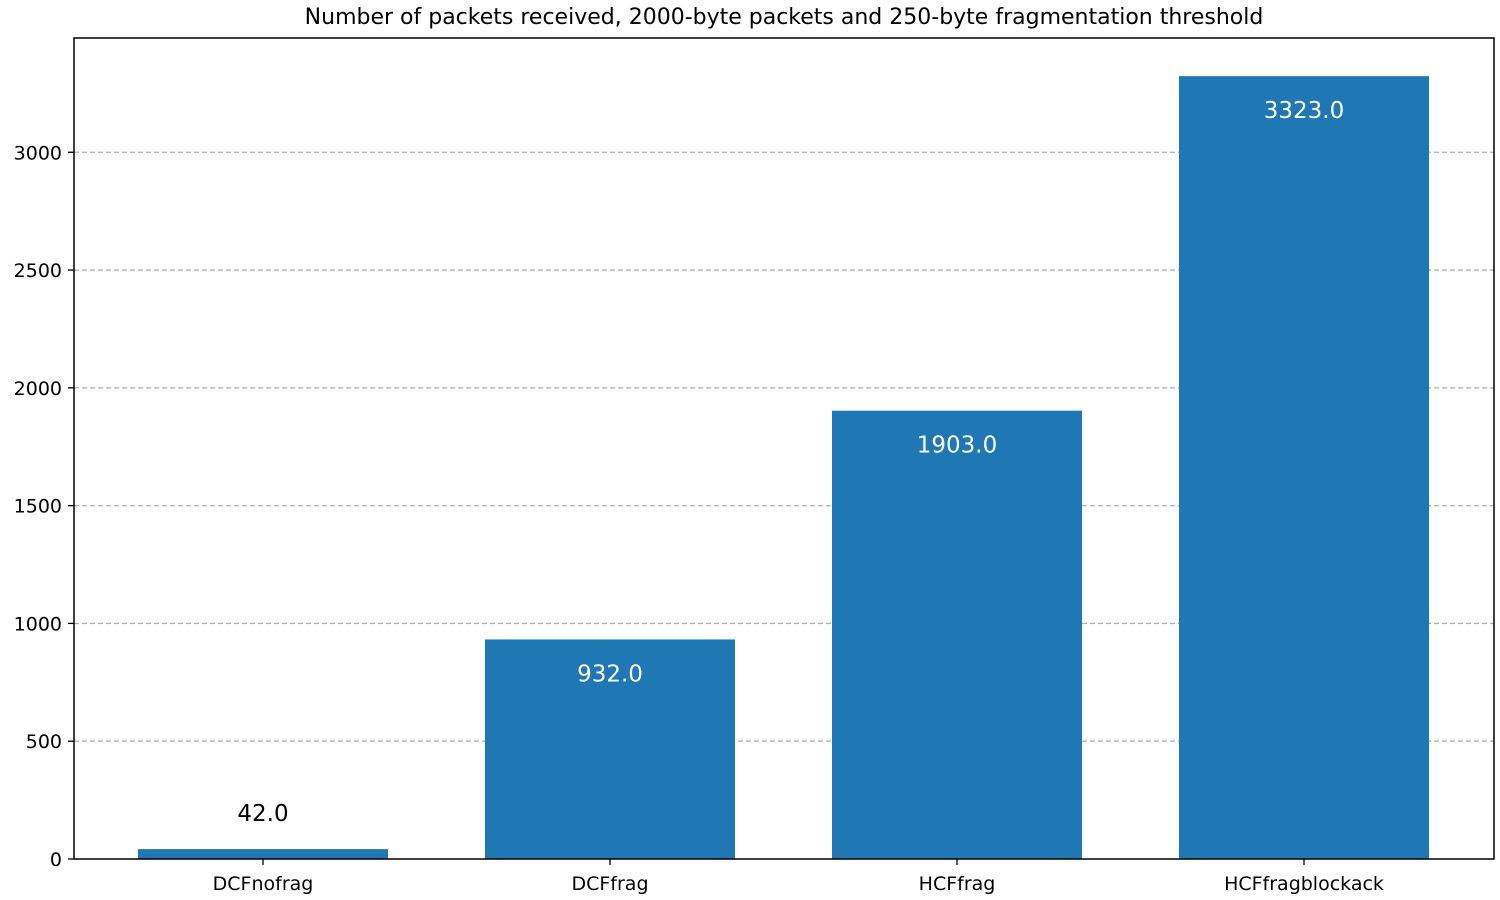  I want to click on data-label: 42.0, so click(262, 814).